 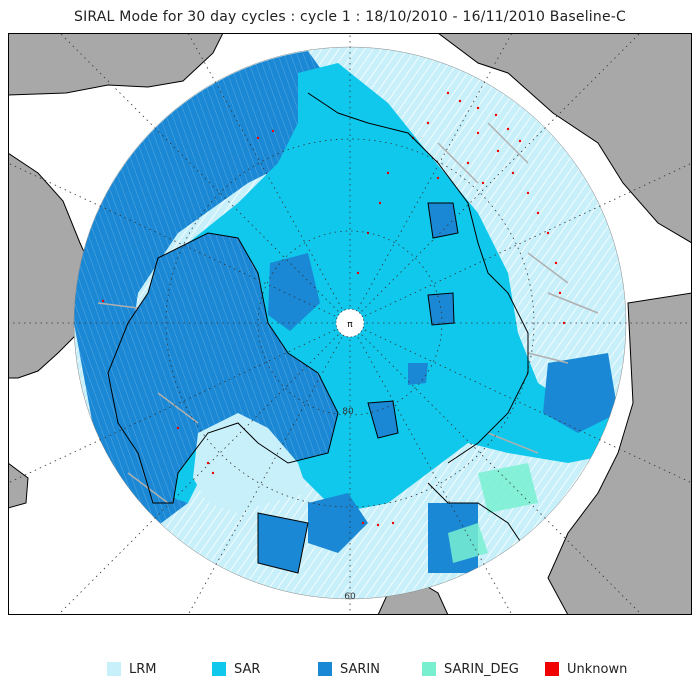 I want to click on legend-item-sar: SAR, so click(x=236, y=669).